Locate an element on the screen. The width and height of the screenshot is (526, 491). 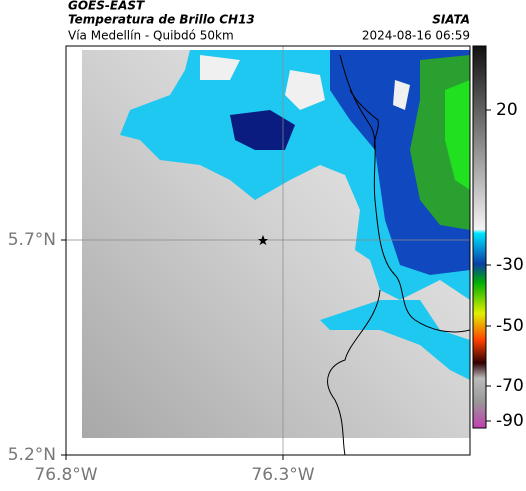
org: SIATA is located at coordinates (451, 20).